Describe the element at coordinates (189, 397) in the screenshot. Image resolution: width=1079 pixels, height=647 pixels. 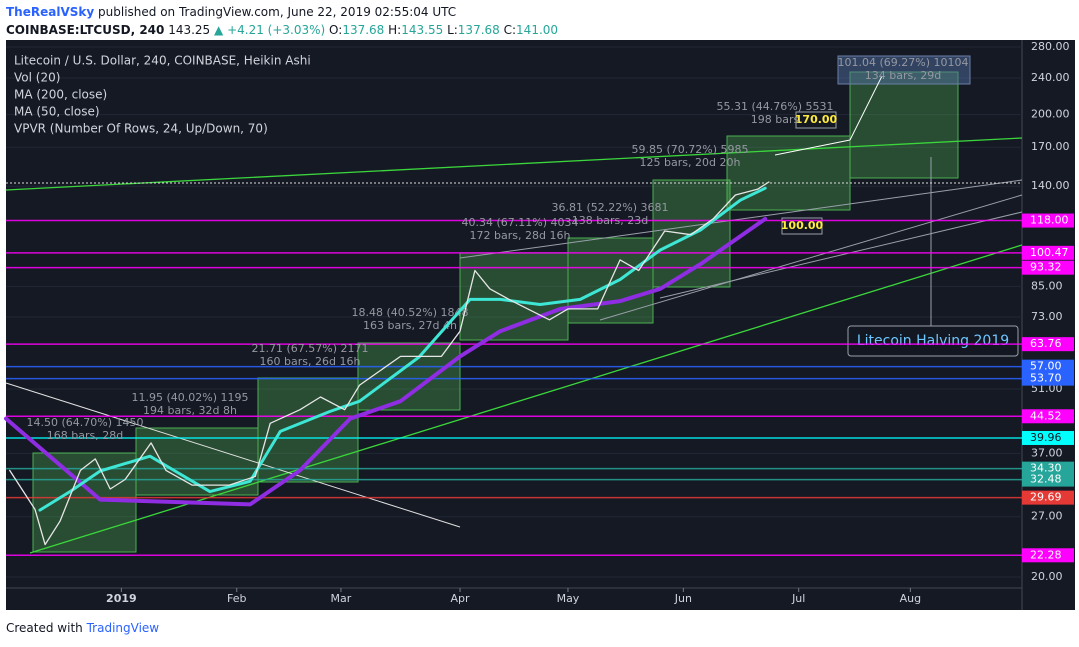
I see `measurement-change: 11.95 (40.02%) 1195` at that location.